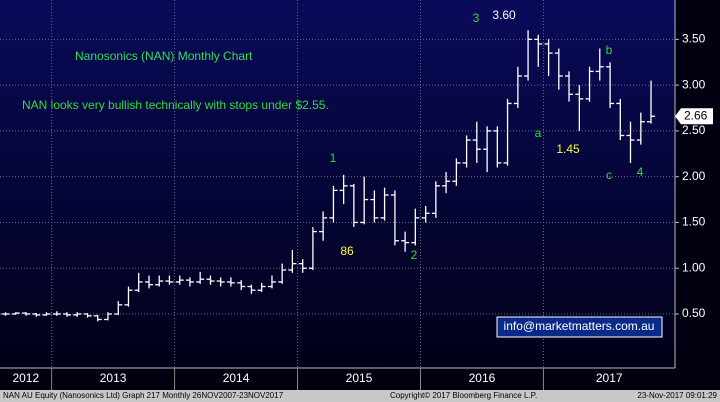 The image size is (720, 402). What do you see at coordinates (476, 18) in the screenshot?
I see `annotation: 3` at bounding box center [476, 18].